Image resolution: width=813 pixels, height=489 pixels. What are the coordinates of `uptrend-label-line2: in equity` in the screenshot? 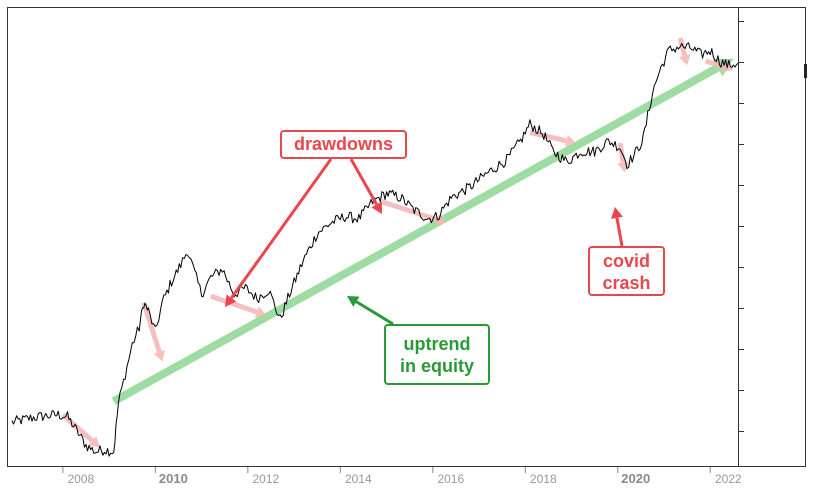 It's located at (436, 366).